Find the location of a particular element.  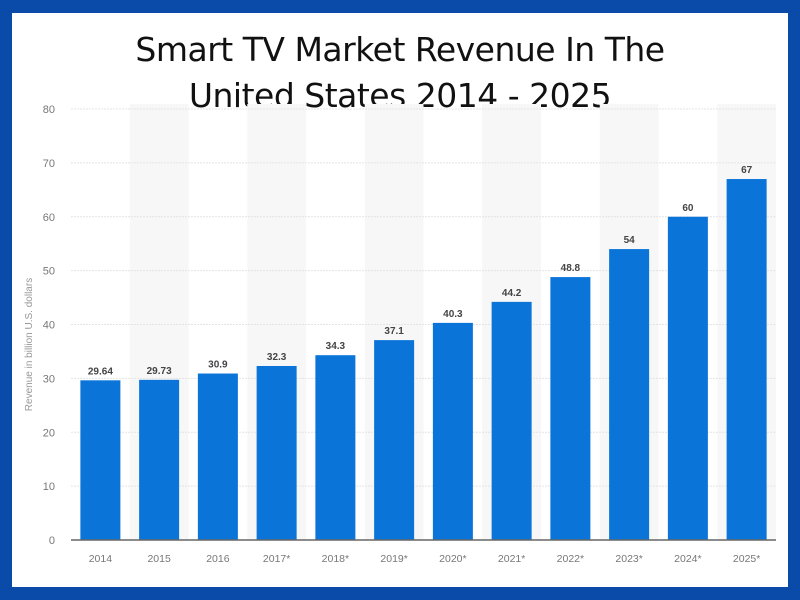

bar-2015 is located at coordinates (159, 459).